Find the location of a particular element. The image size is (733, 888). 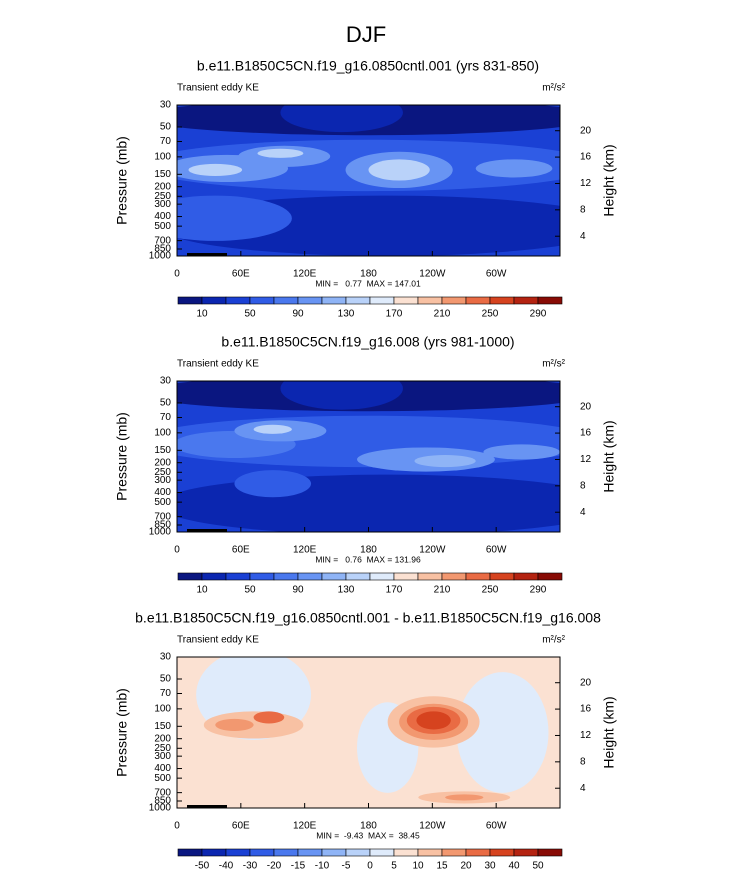

x-tick-label: 0 is located at coordinates (177, 826).